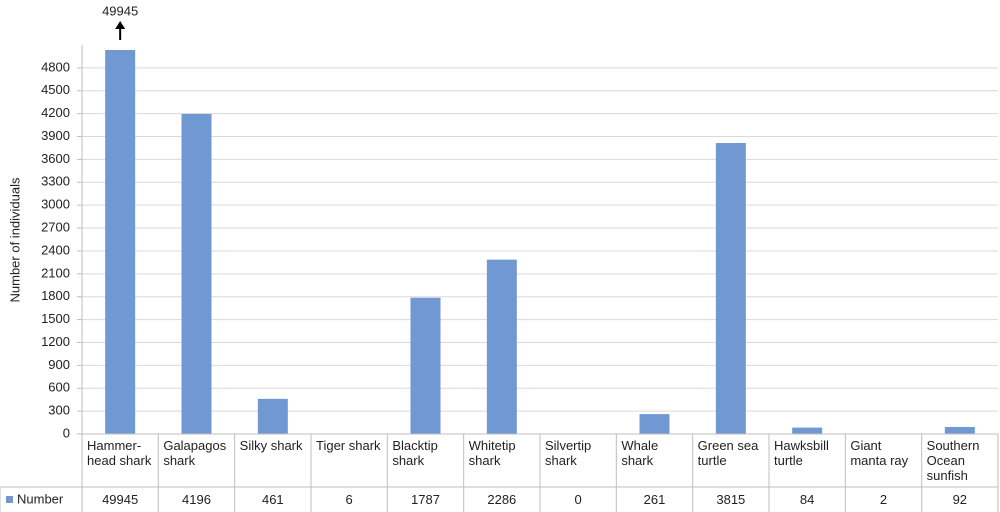  I want to click on category-label: Whitetip shark, so click(492, 453).